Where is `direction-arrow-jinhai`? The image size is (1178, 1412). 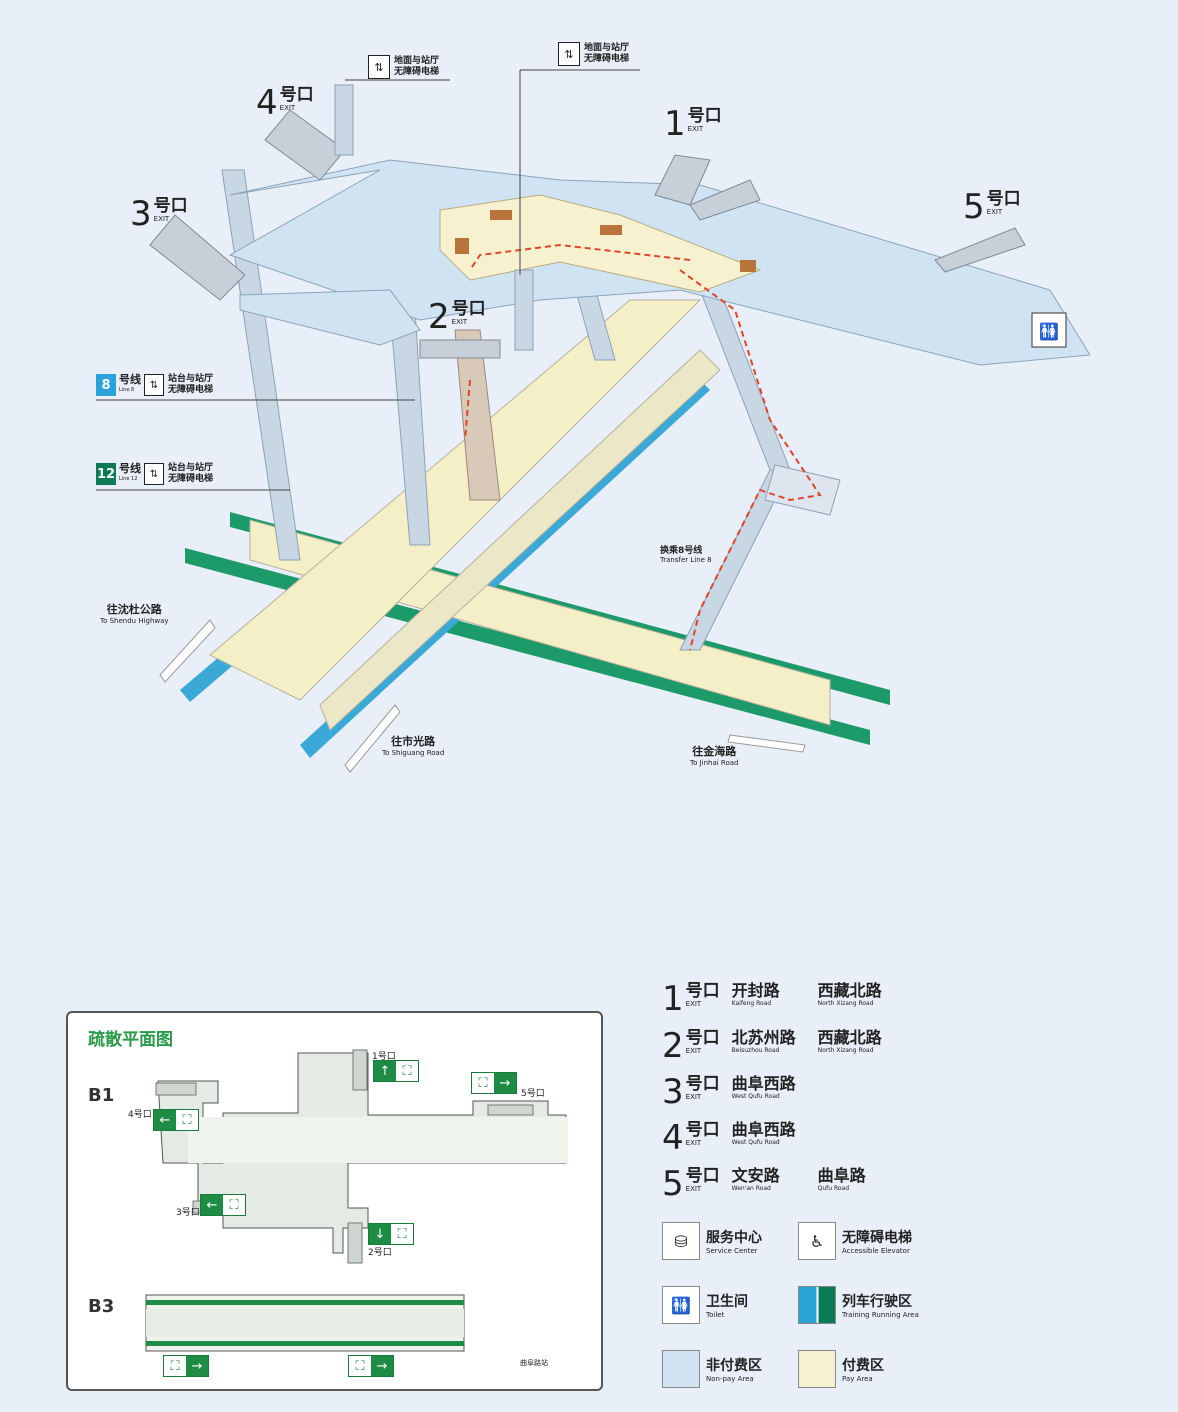 direction-arrow-jinhai is located at coordinates (766, 743).